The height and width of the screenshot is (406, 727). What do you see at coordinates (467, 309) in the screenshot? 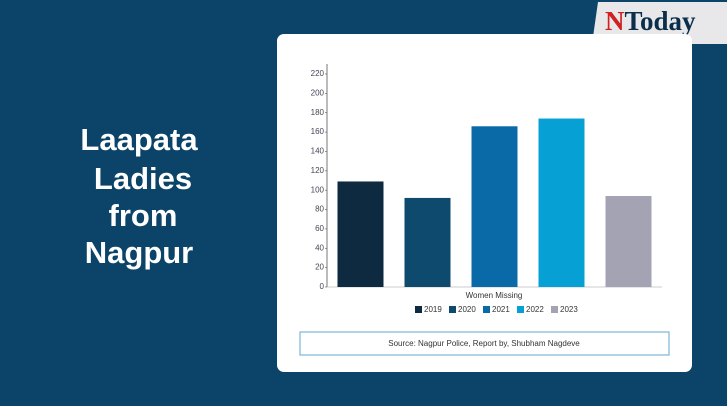
I see `legend-label: 2020` at bounding box center [467, 309].